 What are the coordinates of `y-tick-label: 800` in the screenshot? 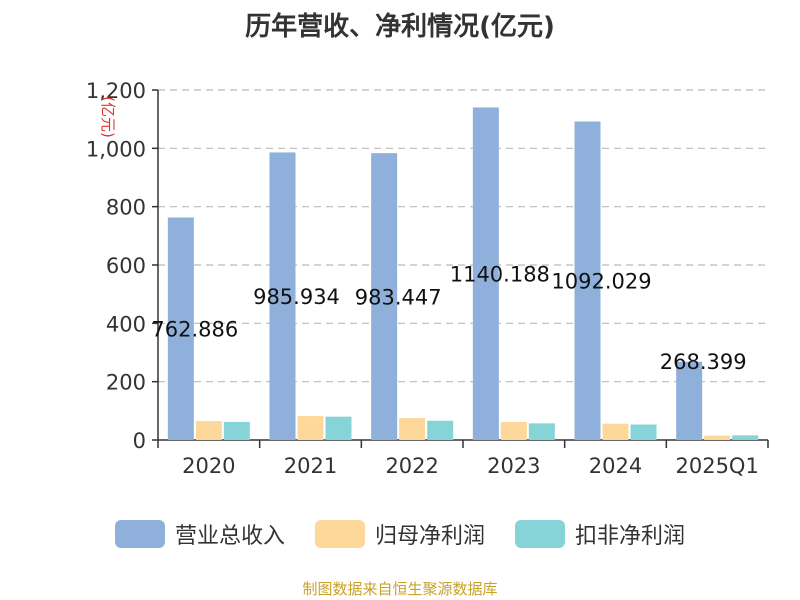 It's located at (126, 208).